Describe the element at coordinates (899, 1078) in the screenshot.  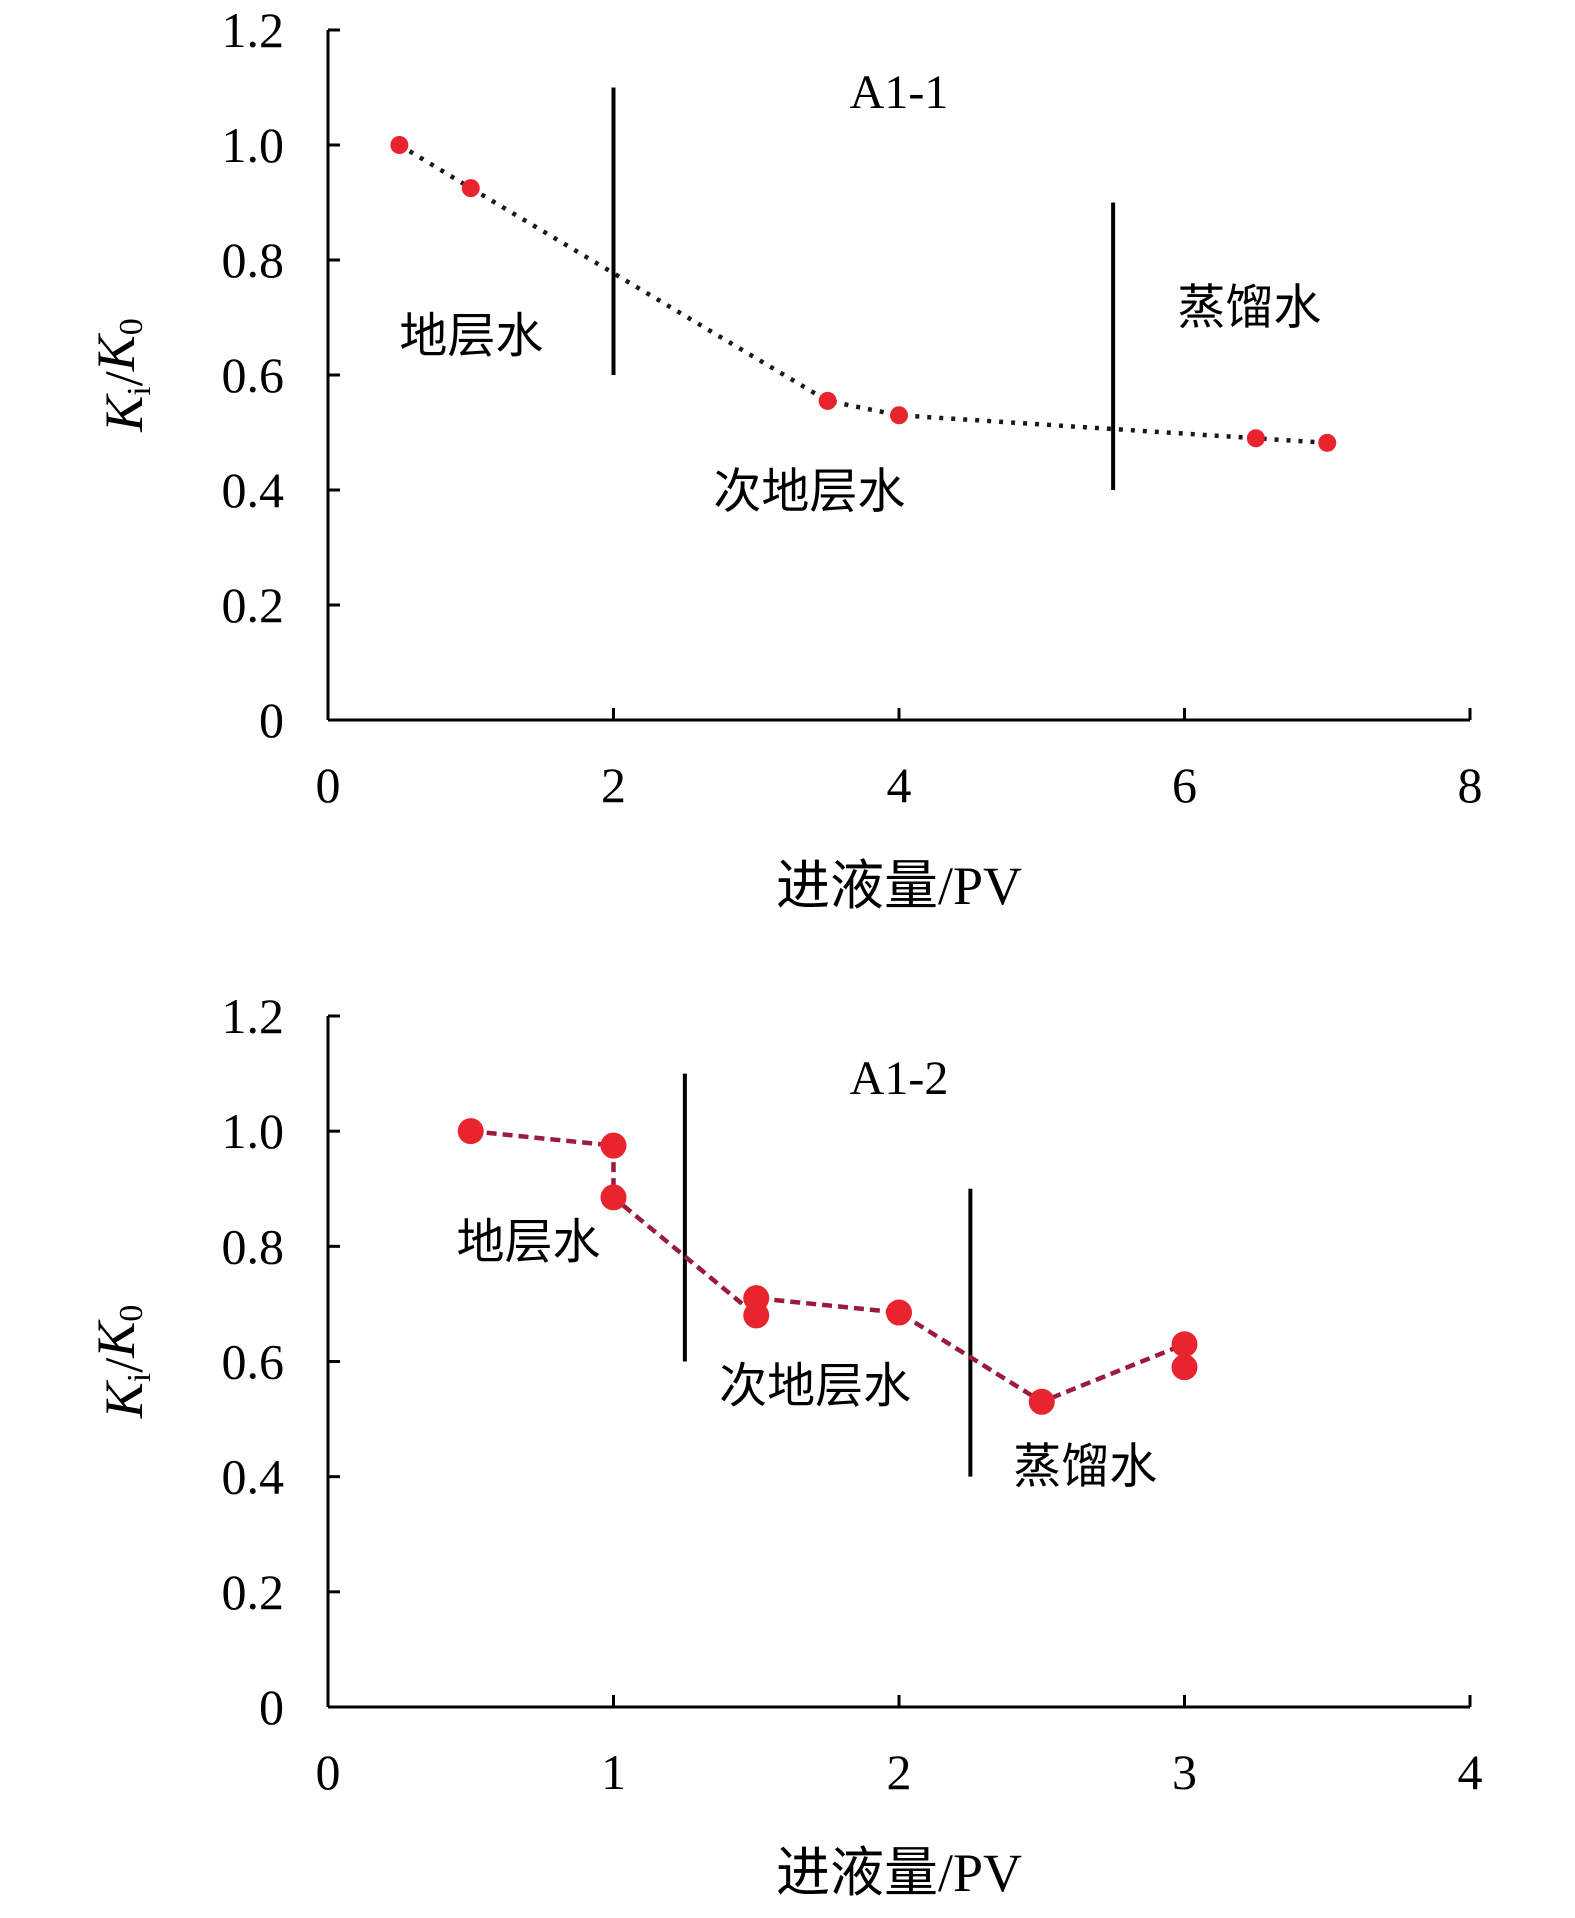
I see `panel-label: A1-2` at that location.